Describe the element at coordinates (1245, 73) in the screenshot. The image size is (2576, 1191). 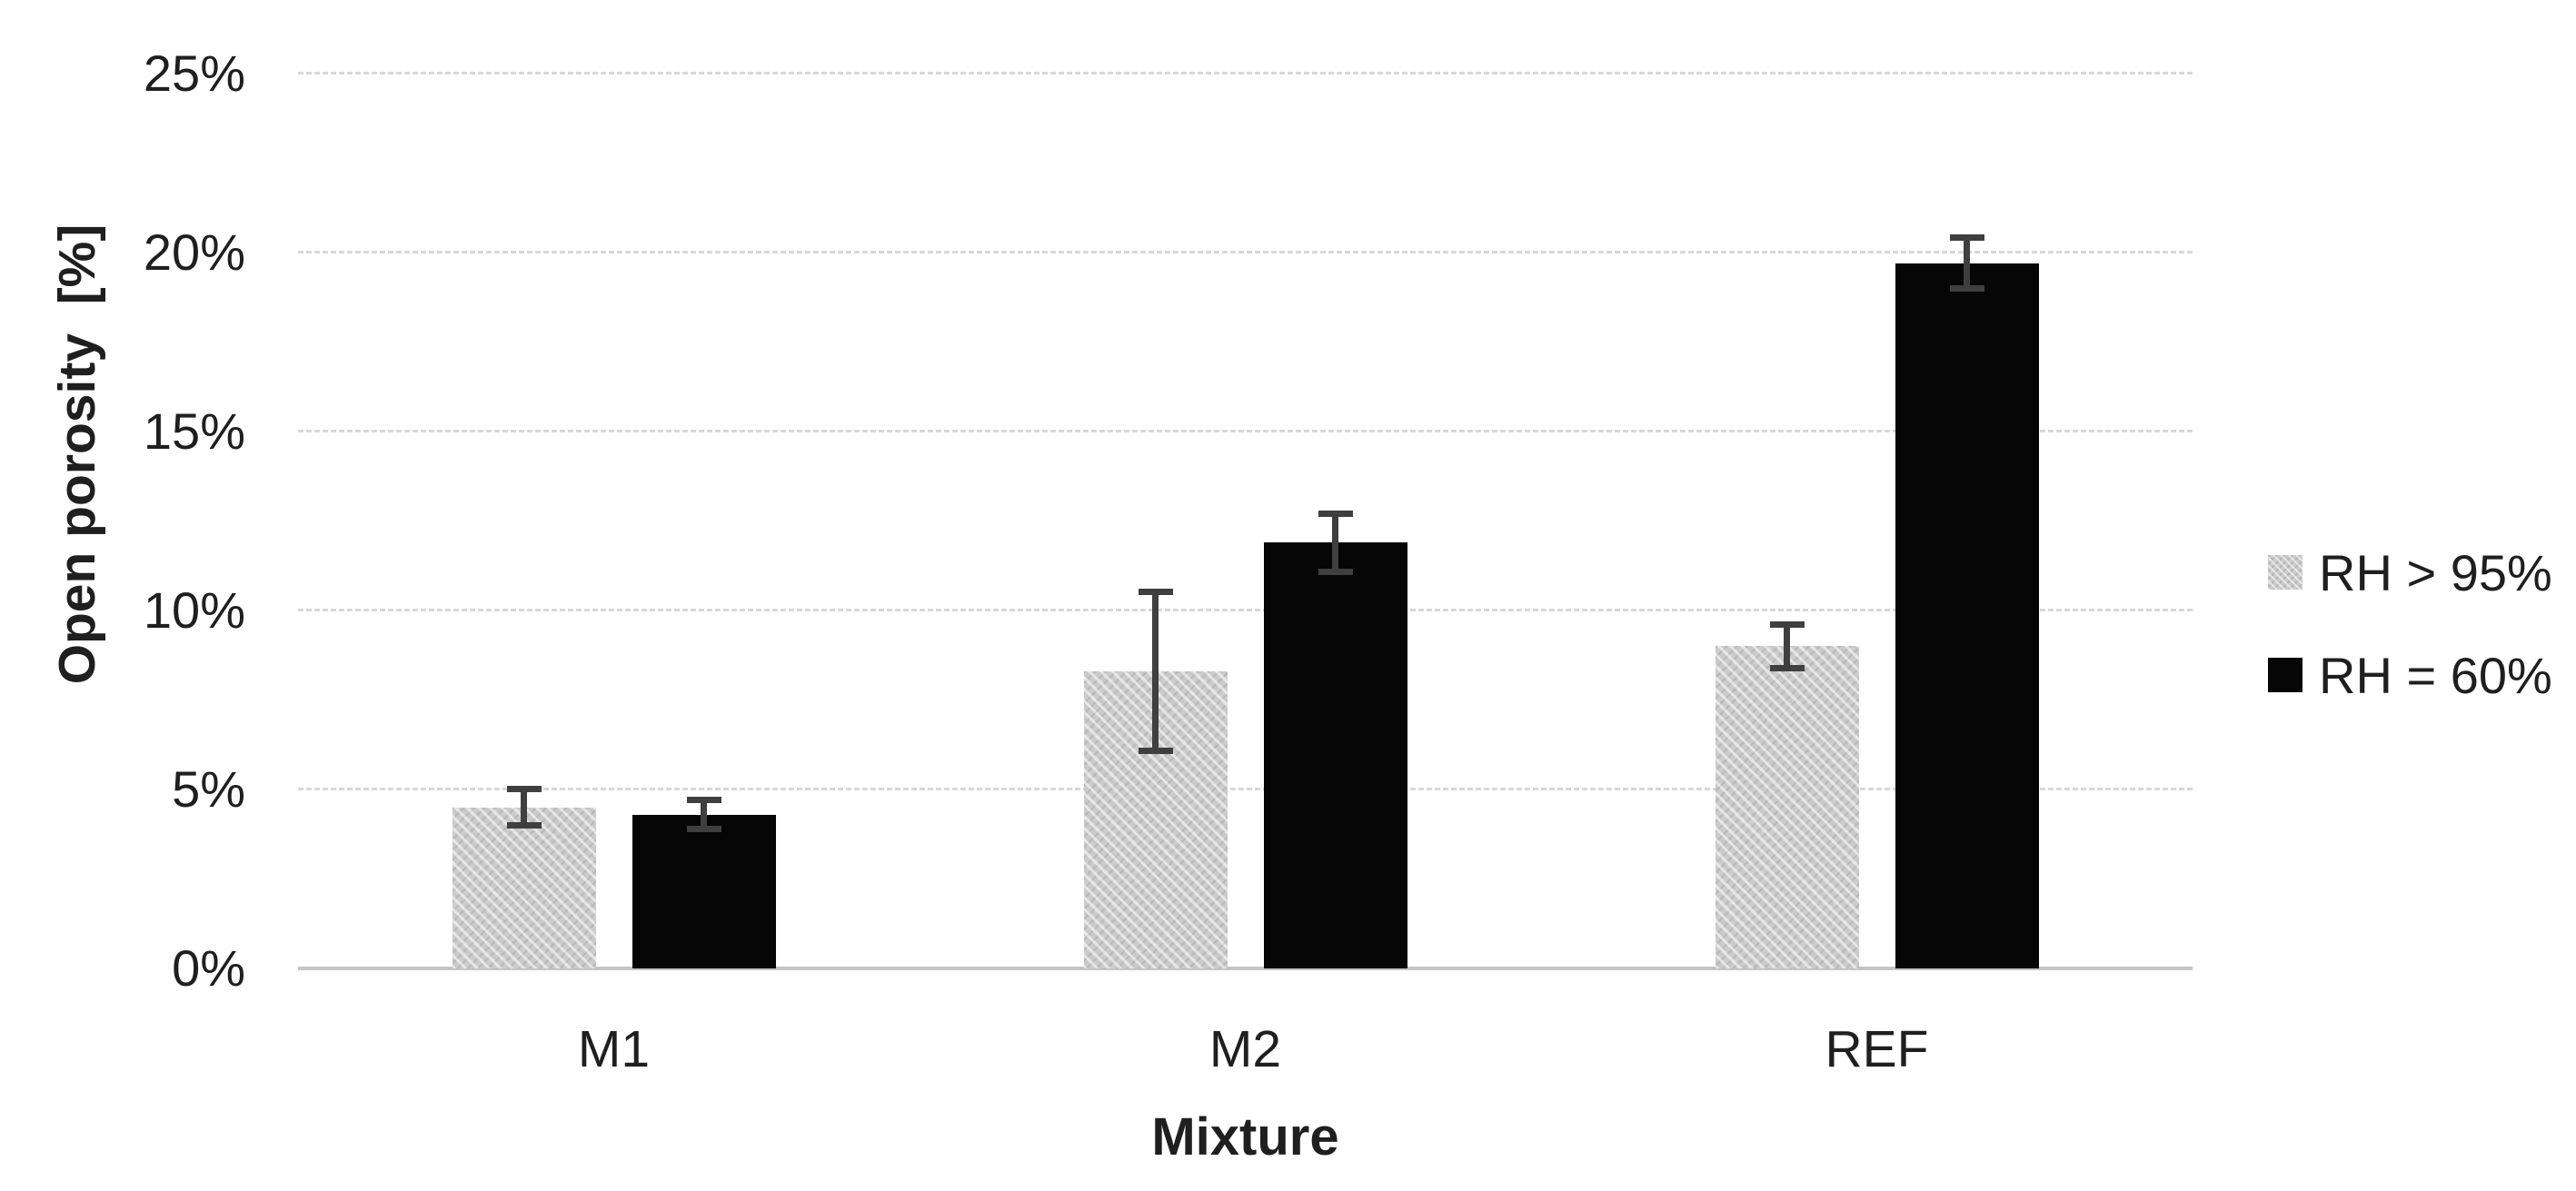
I see `gridline-25%` at that location.